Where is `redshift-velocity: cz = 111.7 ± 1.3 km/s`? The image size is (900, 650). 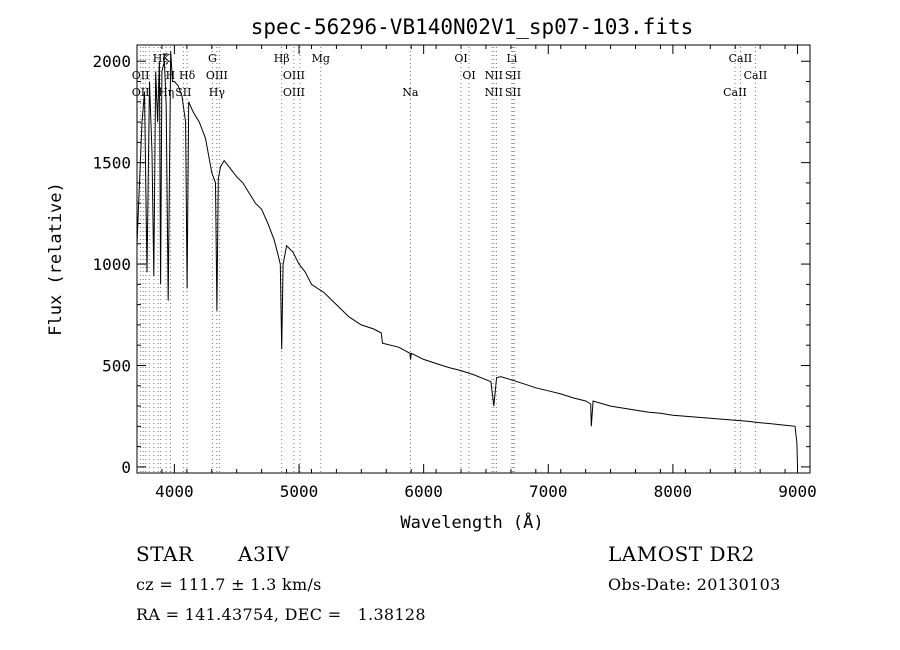
redshift-velocity: cz = 111.7 ± 1.3 km/s is located at coordinates (229, 584).